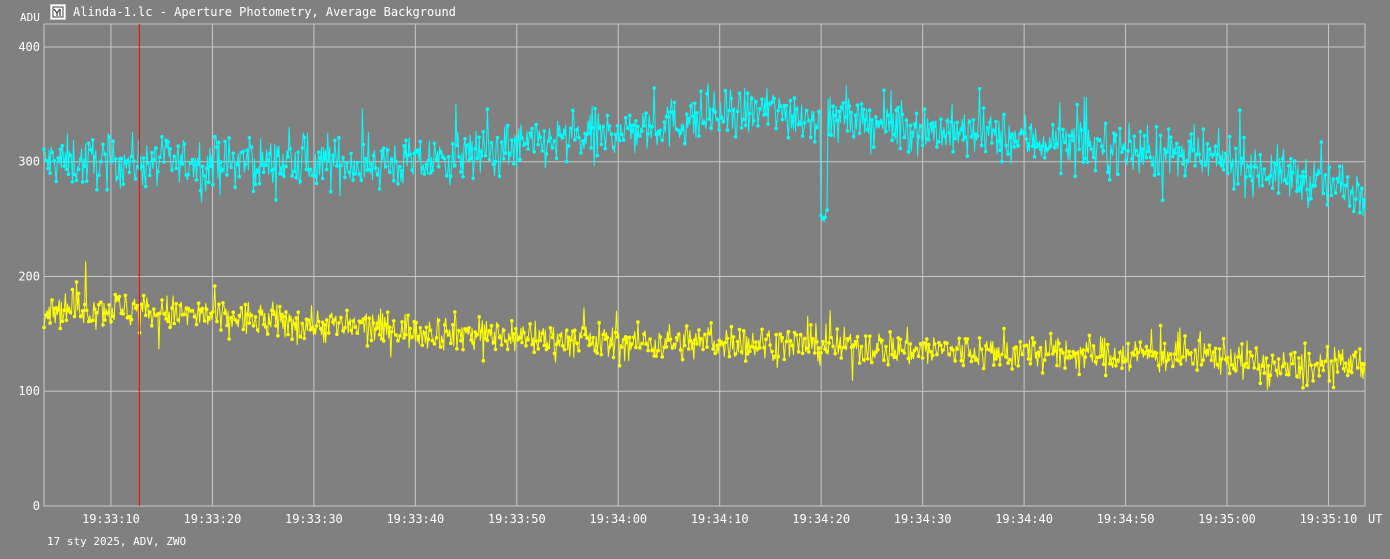  I want to click on x-tick-label: 19:34:50, so click(1126, 519).